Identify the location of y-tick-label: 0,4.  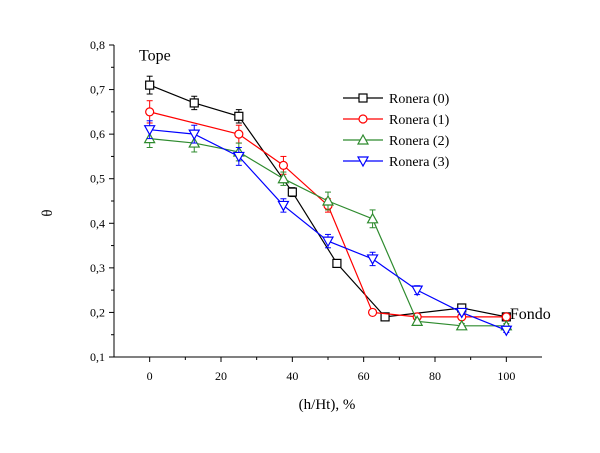
(97, 223).